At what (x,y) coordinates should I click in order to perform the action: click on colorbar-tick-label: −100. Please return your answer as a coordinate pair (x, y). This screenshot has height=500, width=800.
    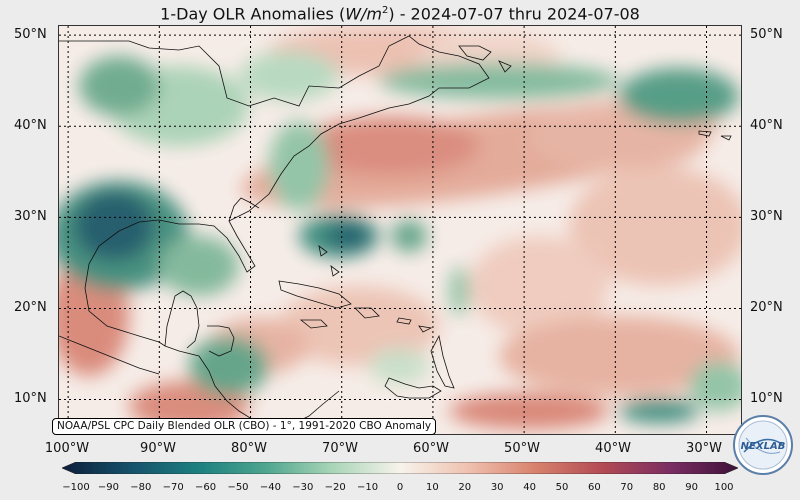
    Looking at the image, I should click on (76, 487).